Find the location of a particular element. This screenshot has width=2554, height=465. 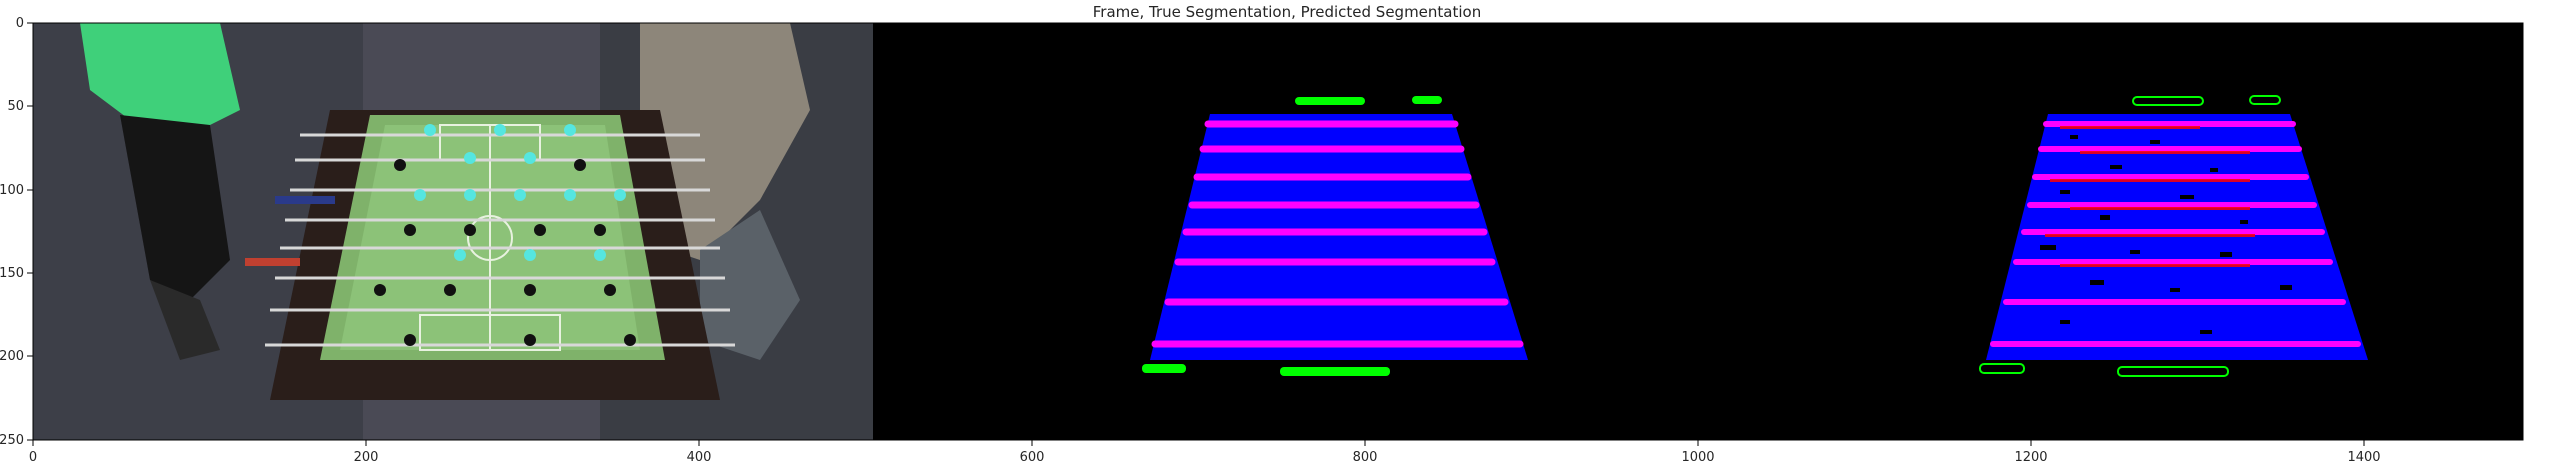

x-tick-label: 1000 is located at coordinates (1697, 457).